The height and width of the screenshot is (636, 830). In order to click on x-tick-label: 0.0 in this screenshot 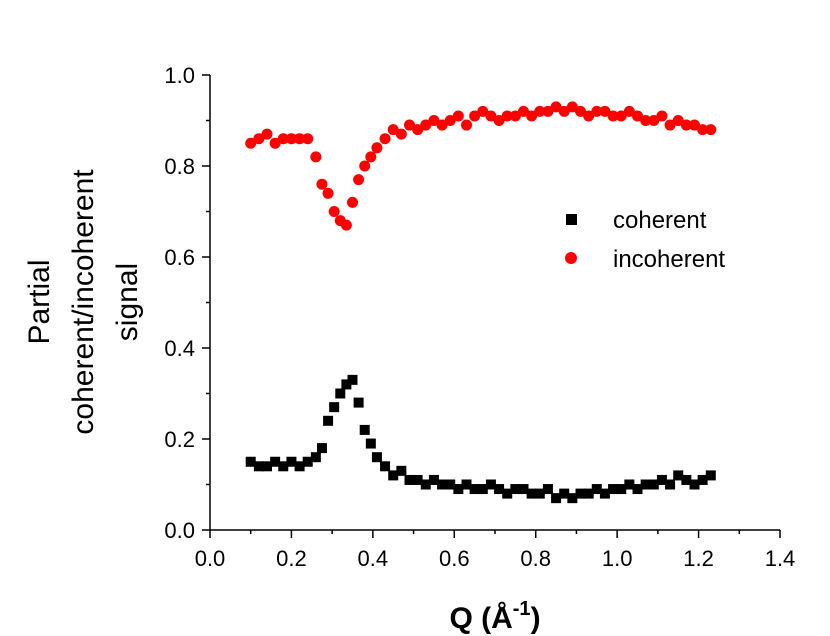, I will do `click(210, 558)`.